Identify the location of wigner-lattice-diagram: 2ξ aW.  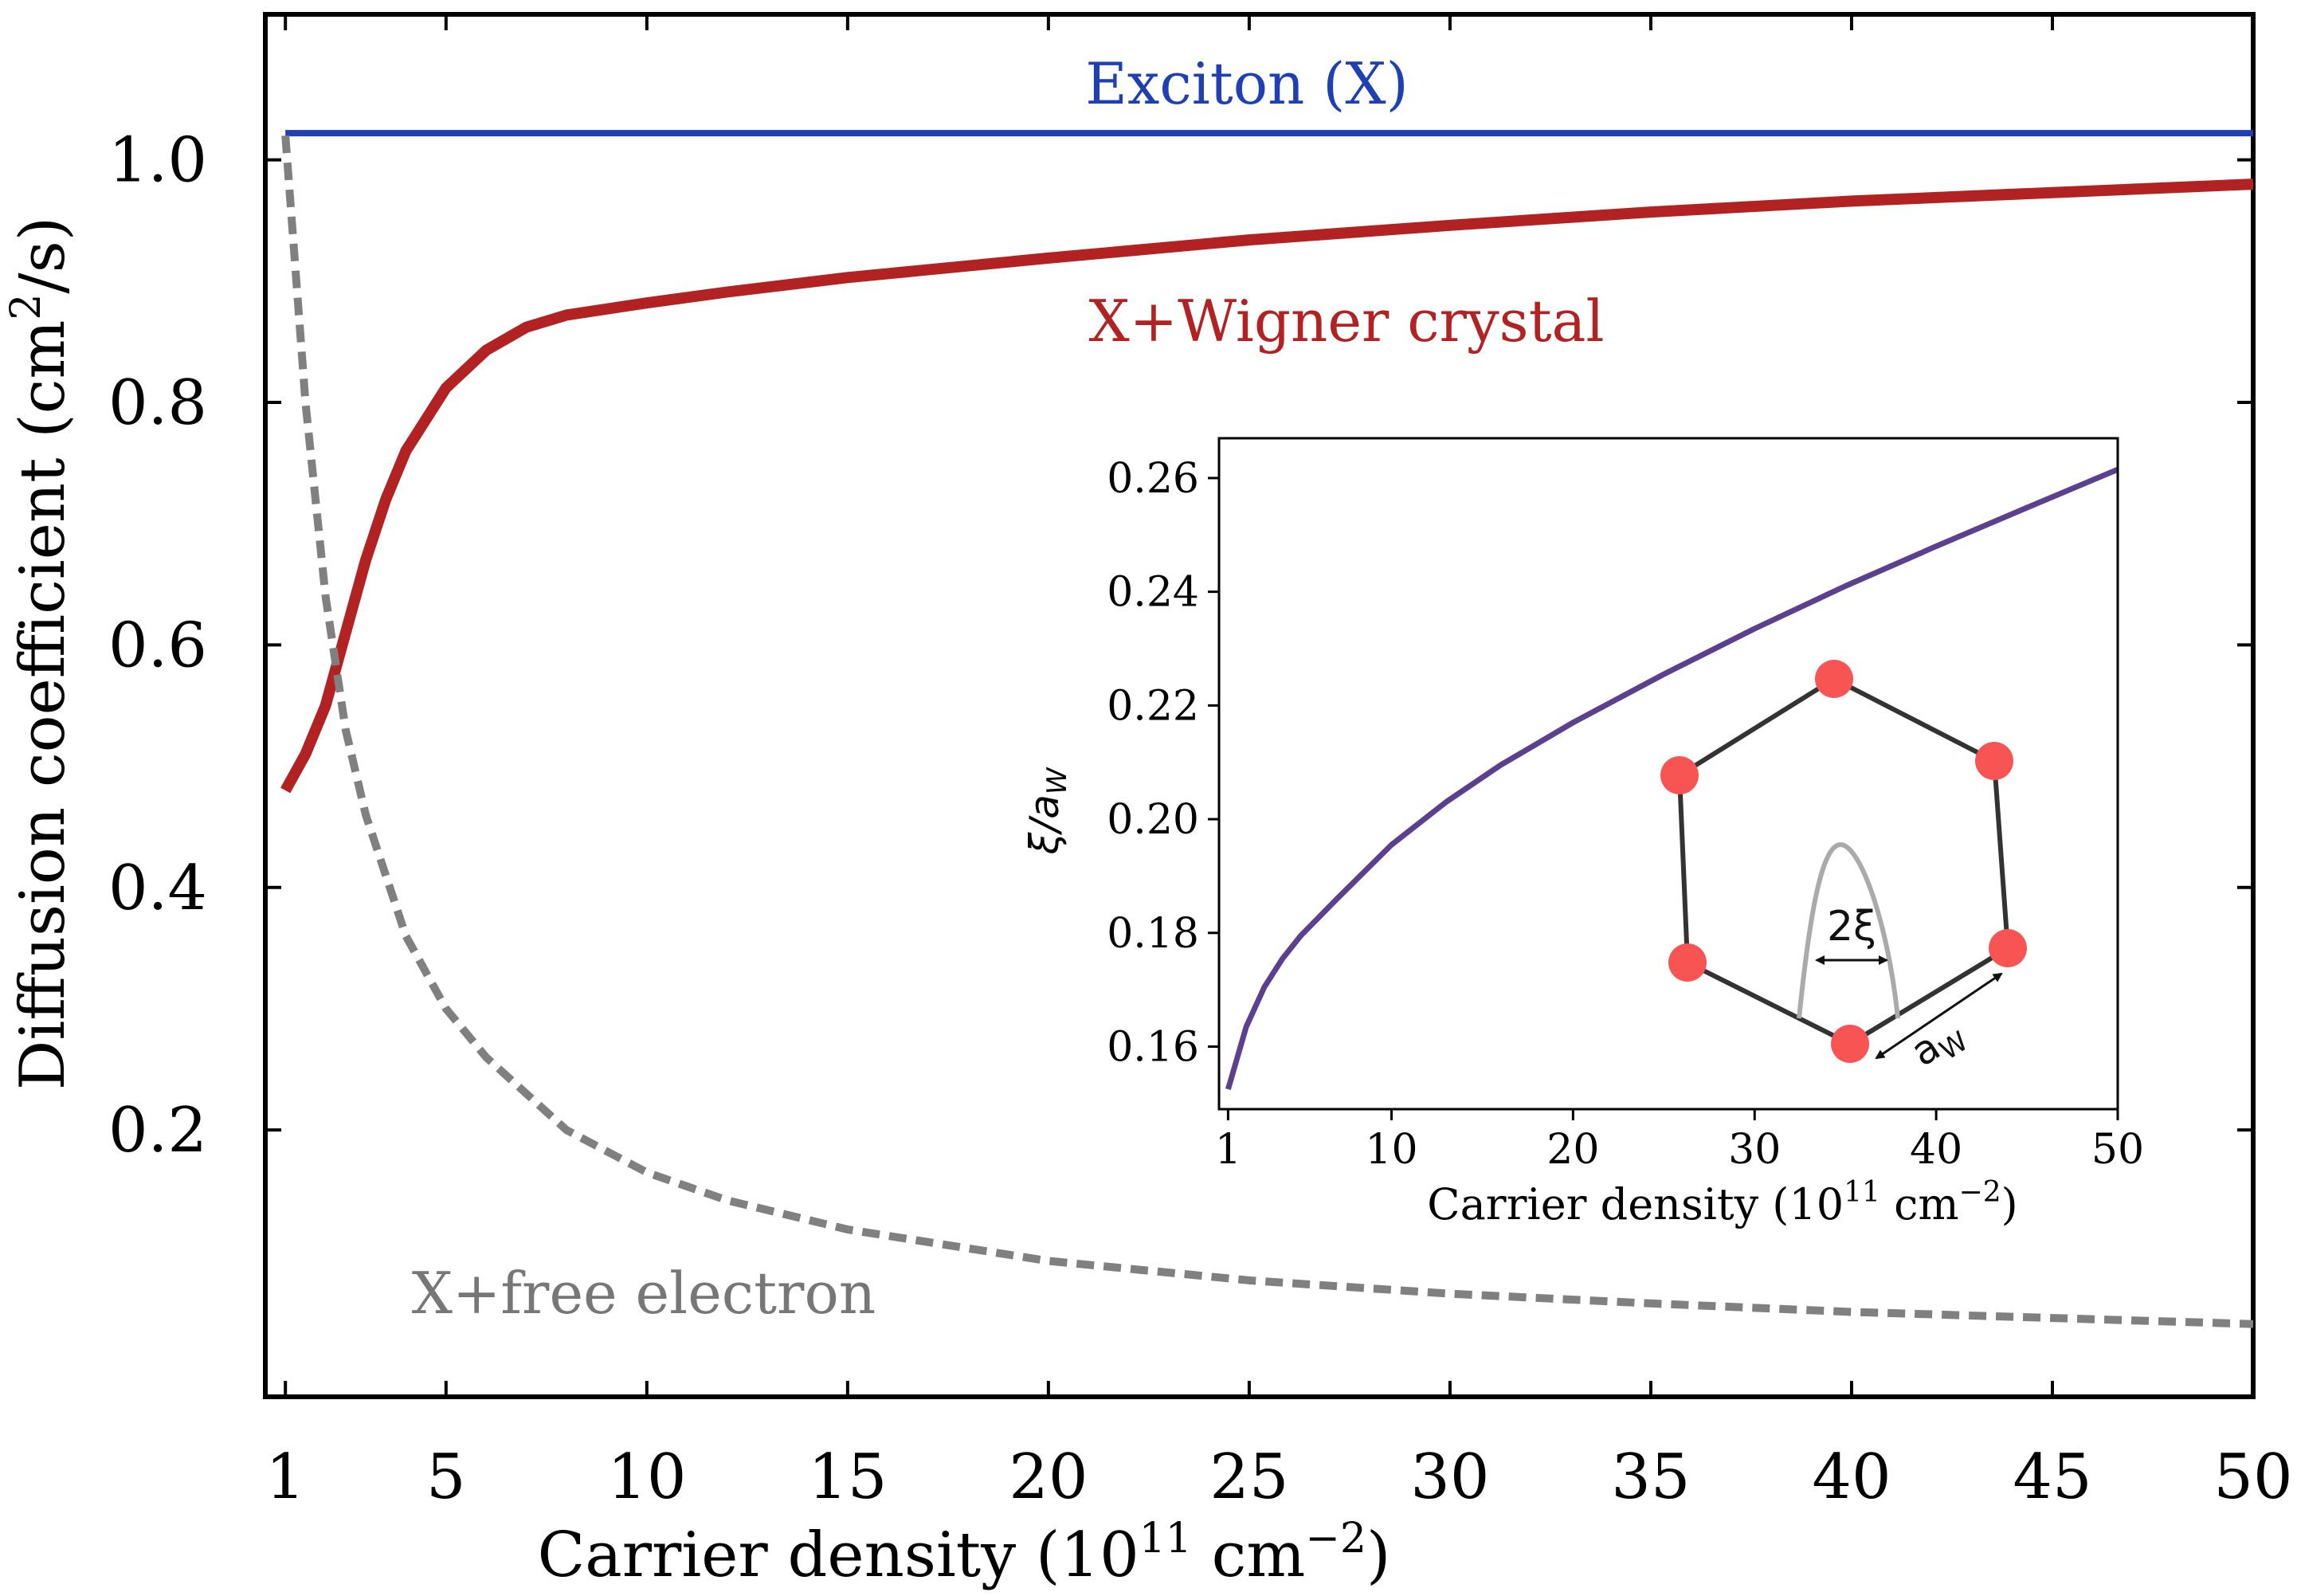
(1843, 868).